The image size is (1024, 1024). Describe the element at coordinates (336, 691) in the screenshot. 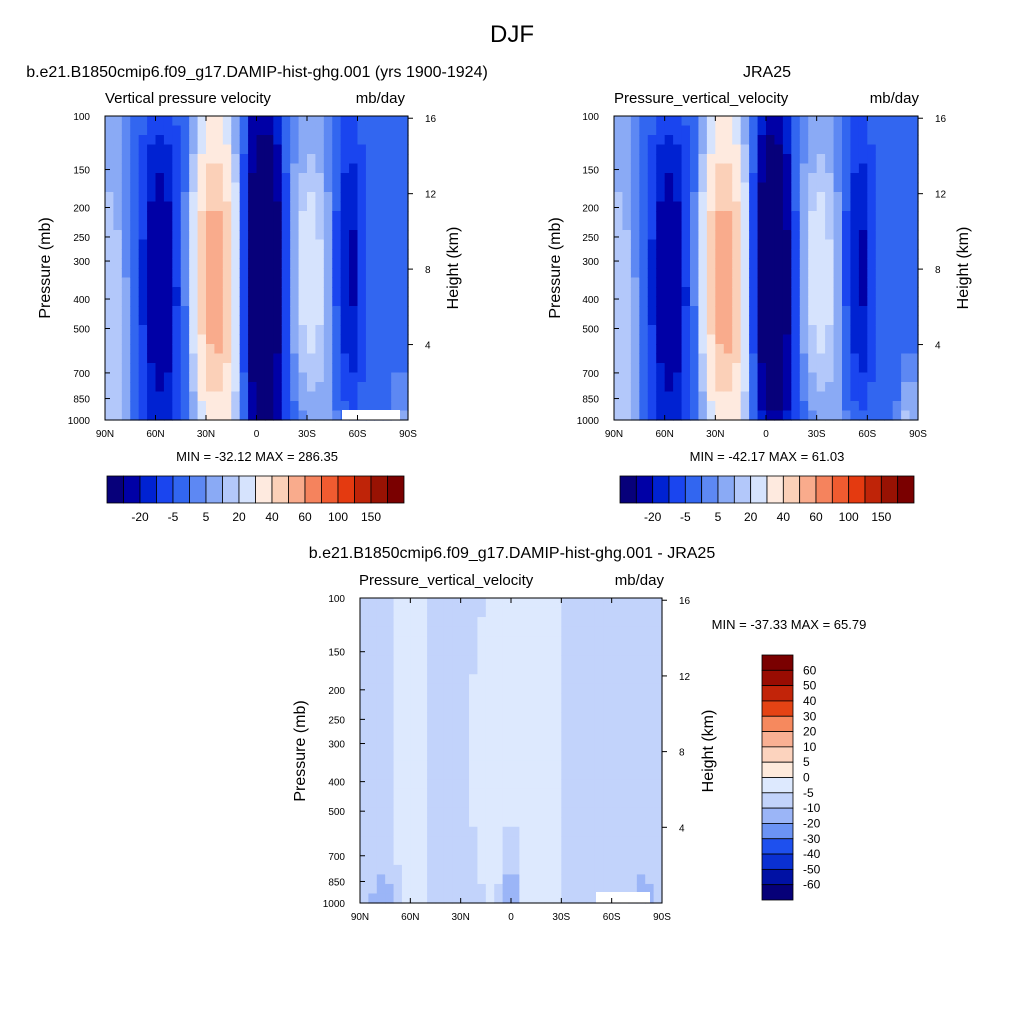

I see `y-tick-label: 200` at that location.